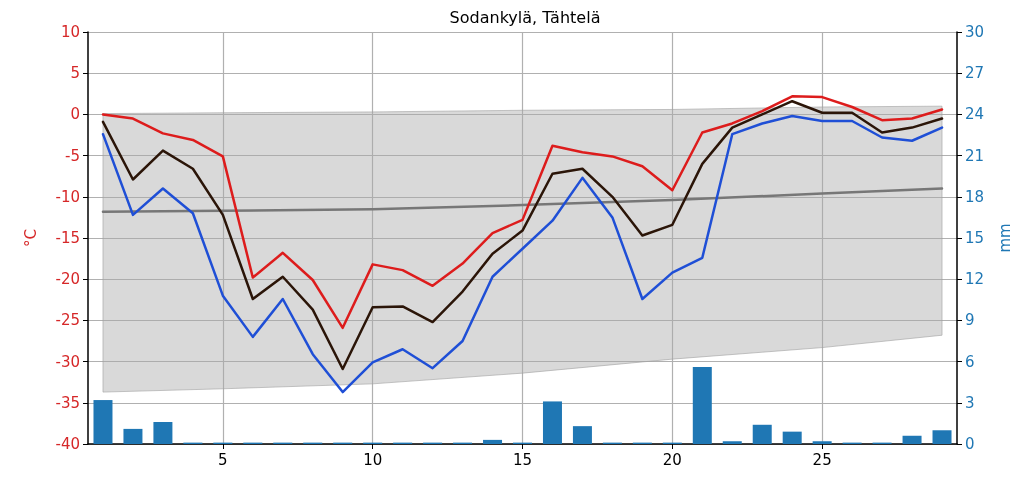 Image resolution: width=1034 pixels, height=484 pixels. I want to click on y-tick-label: 10, so click(70, 32).